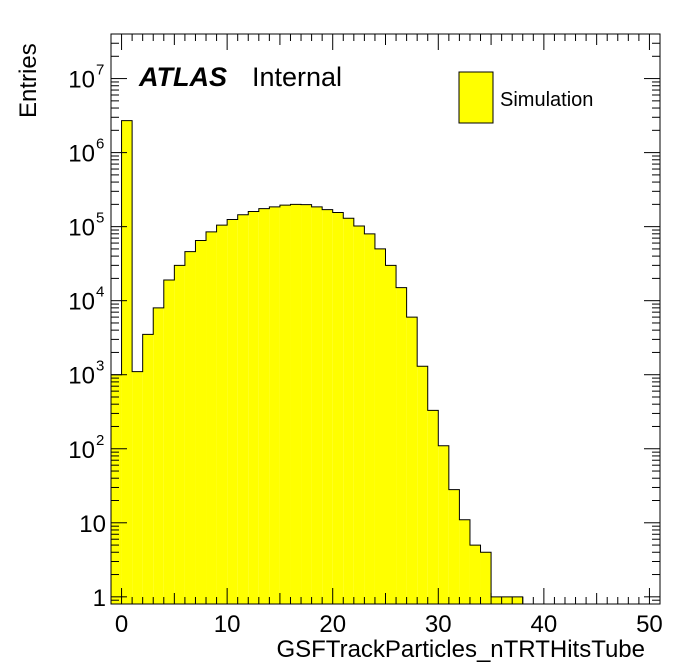 The height and width of the screenshot is (672, 696). Describe the element at coordinates (182, 77) in the screenshot. I see `atlas-label: ATLAS` at that location.